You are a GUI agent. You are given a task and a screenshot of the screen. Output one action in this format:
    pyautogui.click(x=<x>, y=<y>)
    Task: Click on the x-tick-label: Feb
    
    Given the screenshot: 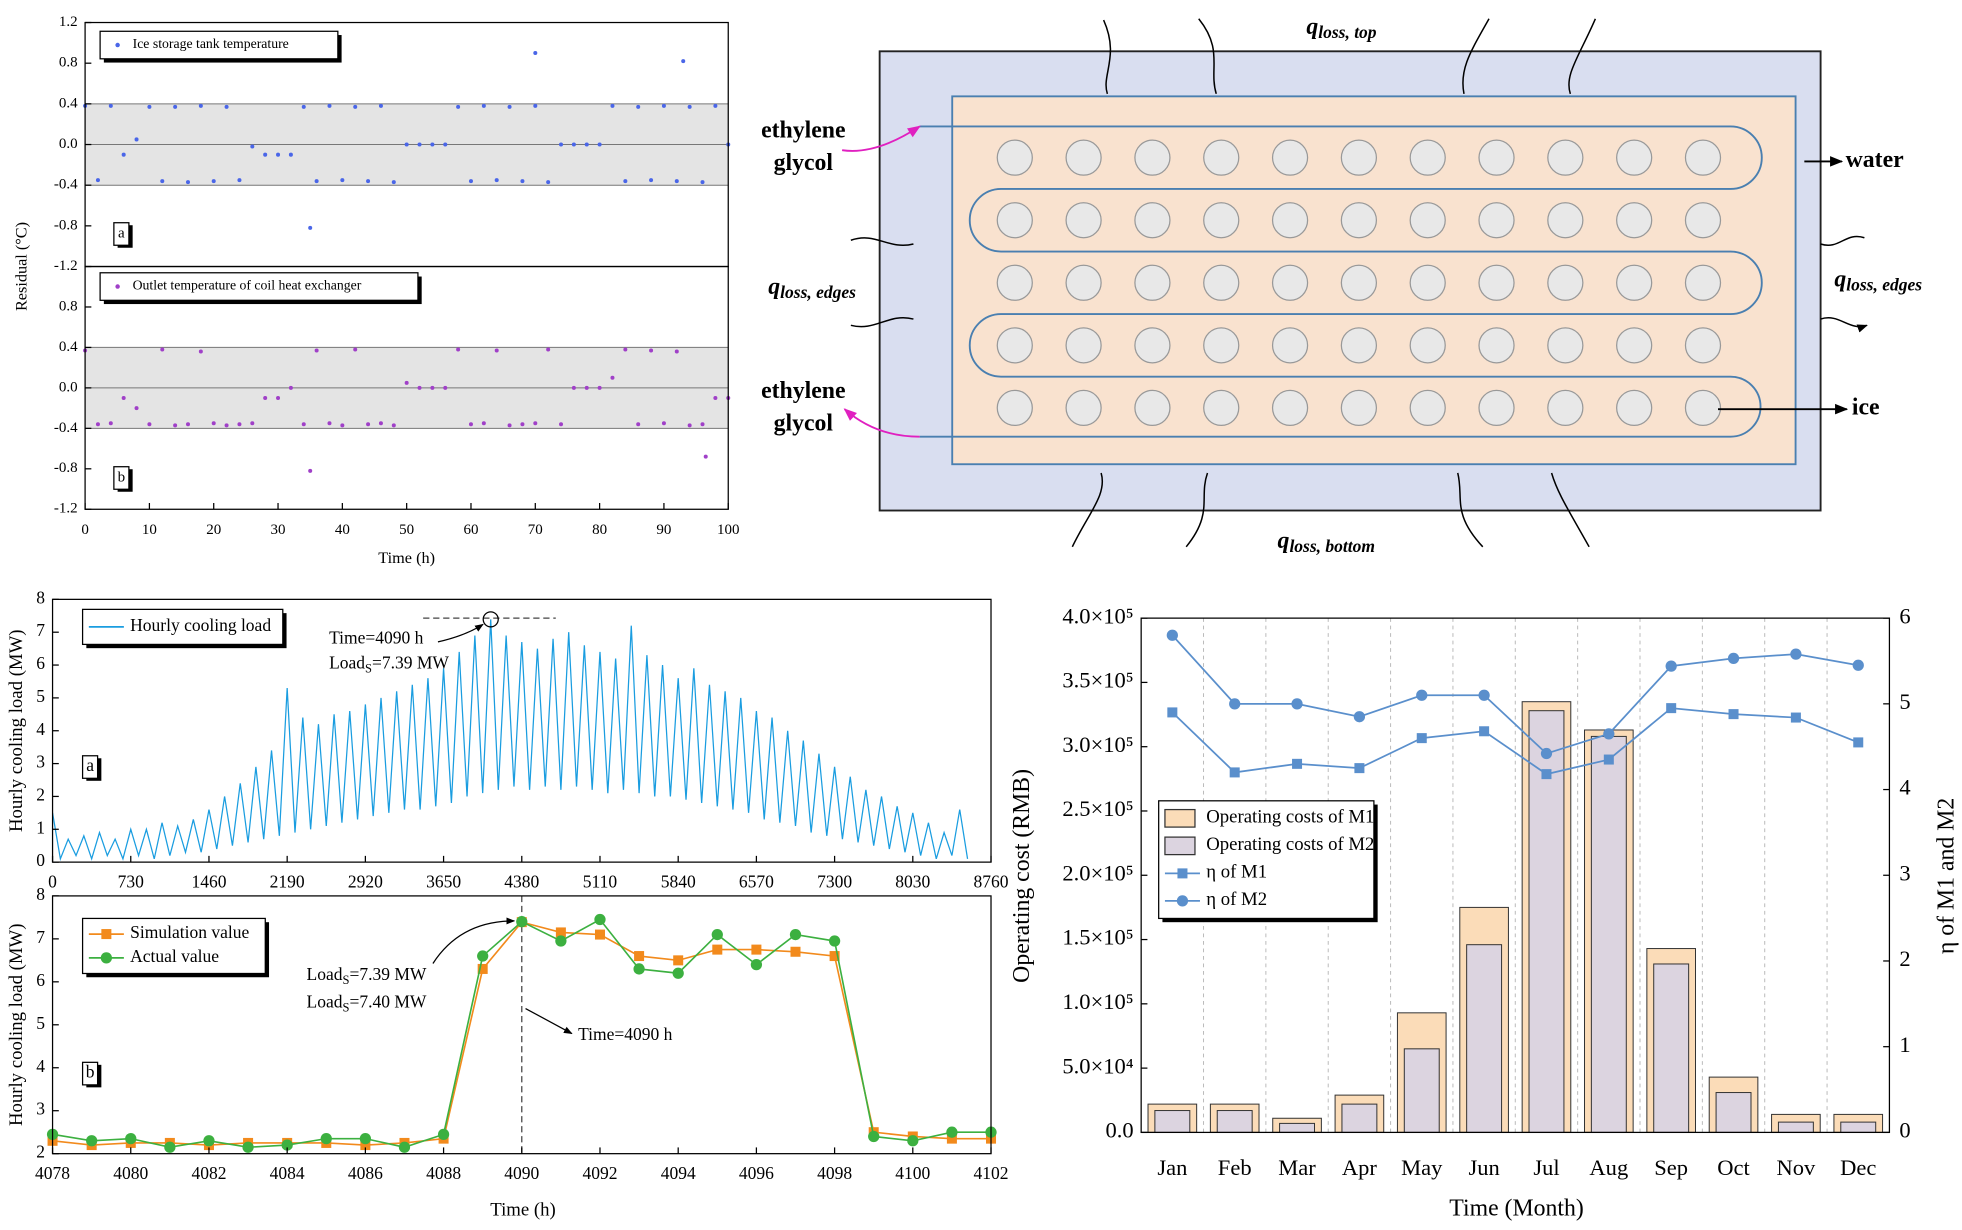 What is the action you would take?
    pyautogui.click(x=1235, y=1167)
    